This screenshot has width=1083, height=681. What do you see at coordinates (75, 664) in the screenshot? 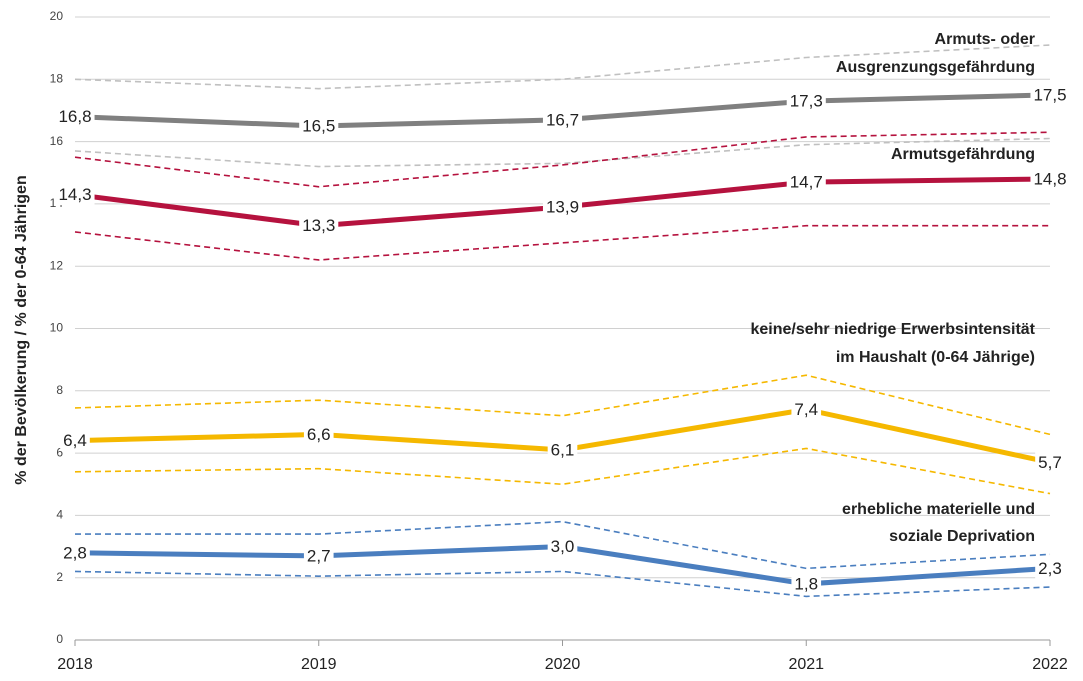
I see `x-tick-label: 2018` at bounding box center [75, 664].